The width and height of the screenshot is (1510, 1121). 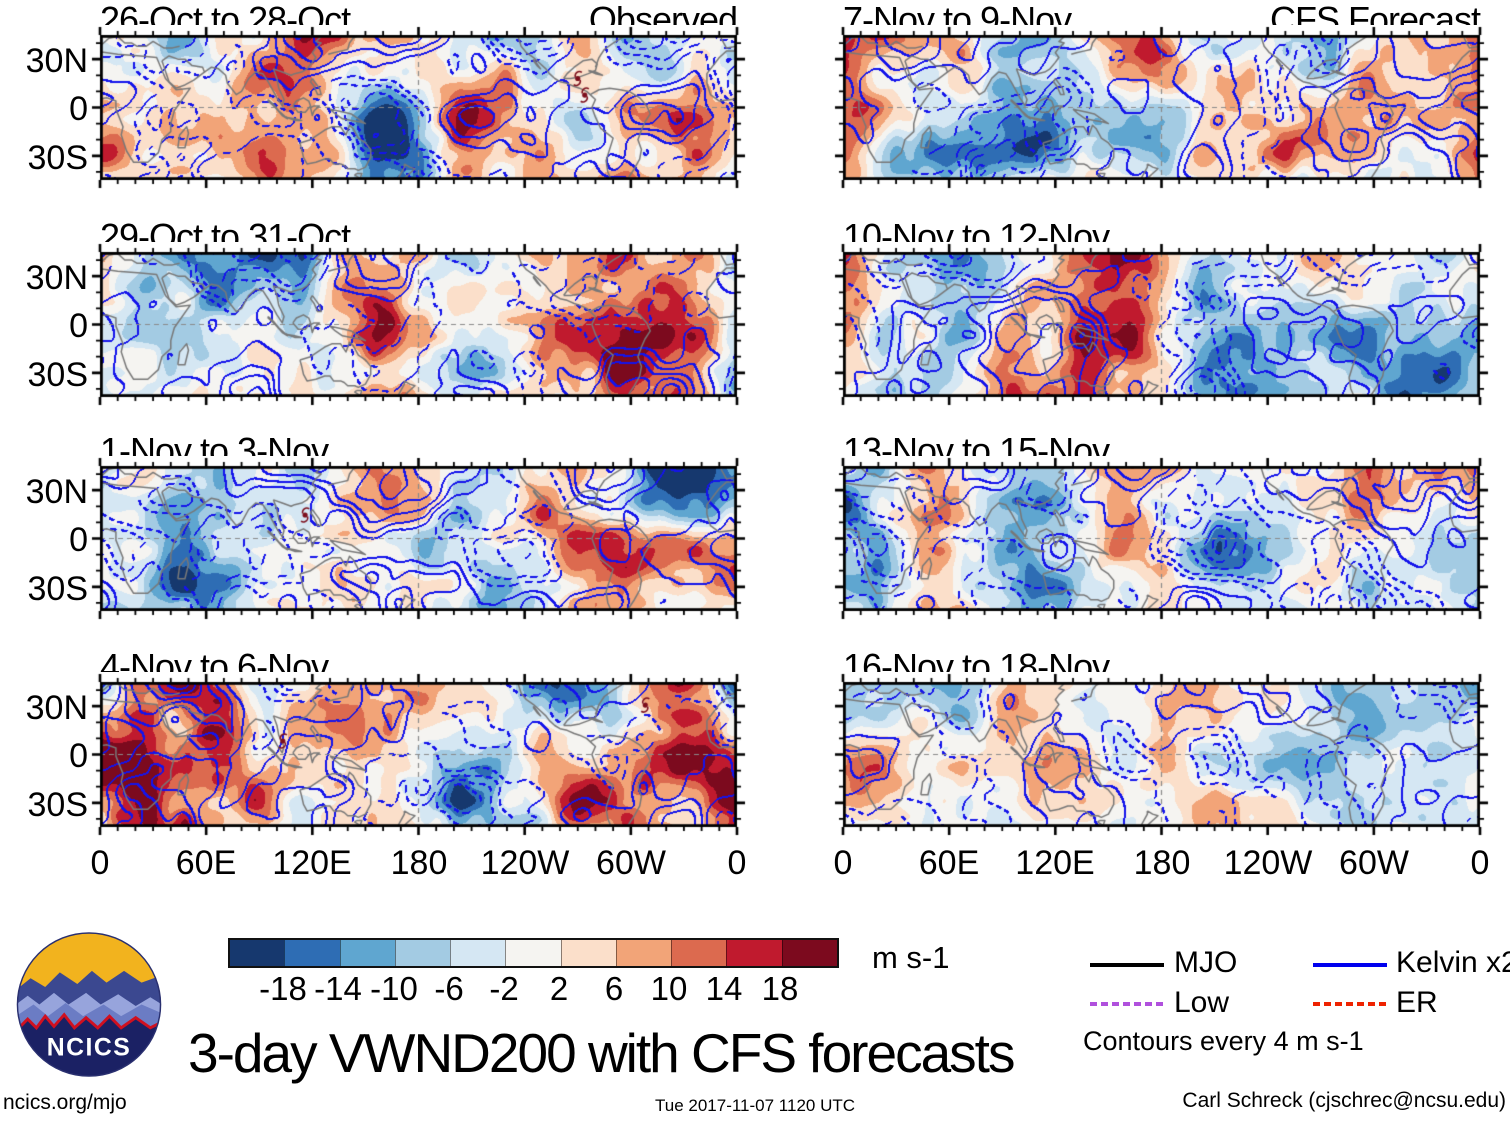 I want to click on footer-credit: Carl Schreck (cjschrec@ncsu.edu), so click(x=1344, y=1100).